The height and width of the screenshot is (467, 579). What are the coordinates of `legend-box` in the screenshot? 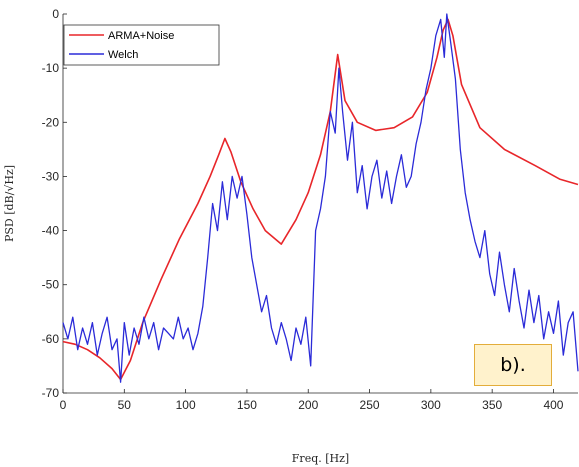 It's located at (141, 45).